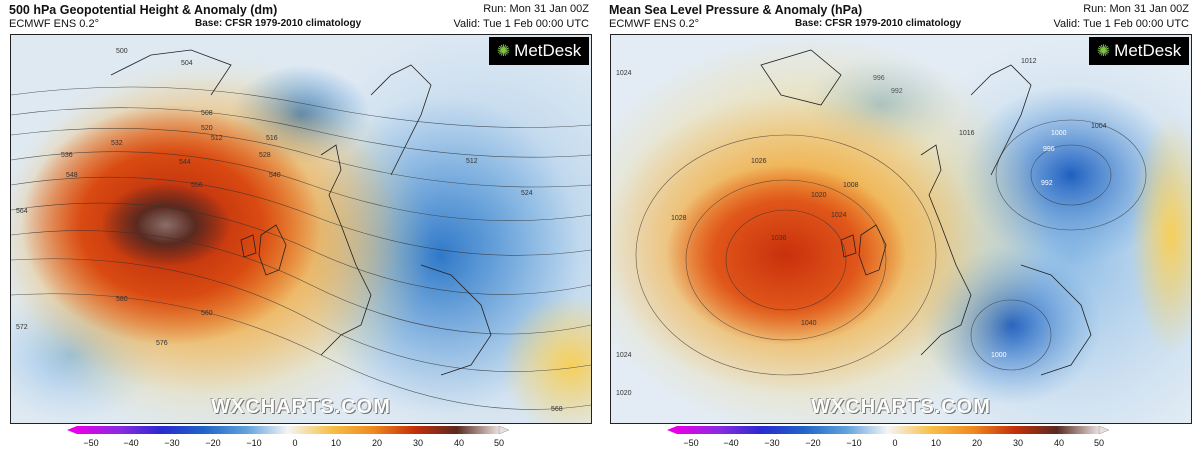 The image size is (1200, 462). Describe the element at coordinates (22, 327) in the screenshot. I see `contour-label: 572` at that location.